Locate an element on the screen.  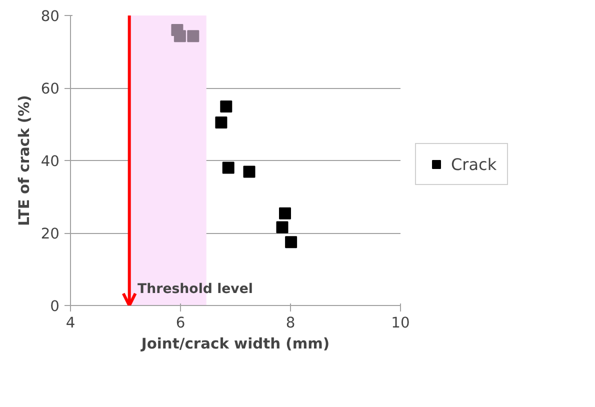
y-tick-label: 60 is located at coordinates (50, 89).